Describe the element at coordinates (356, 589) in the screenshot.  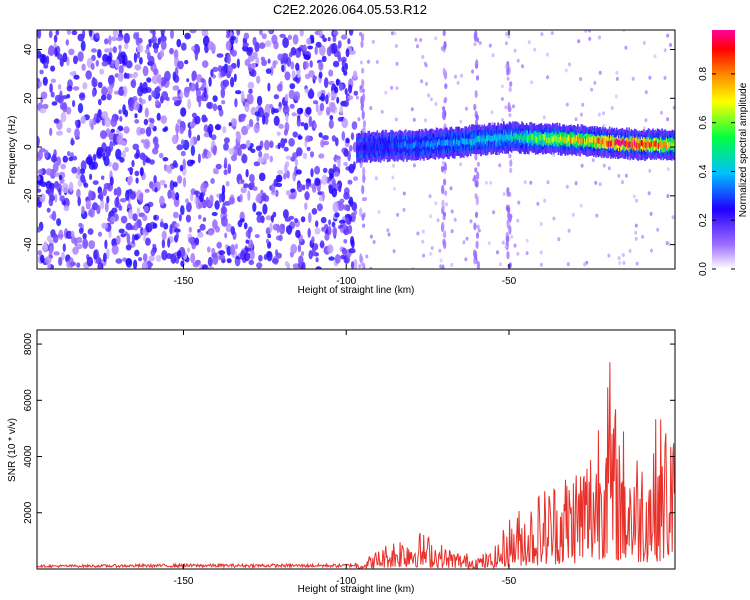
I see `snr-x-axis-label: Height of straight line (km)` at that location.